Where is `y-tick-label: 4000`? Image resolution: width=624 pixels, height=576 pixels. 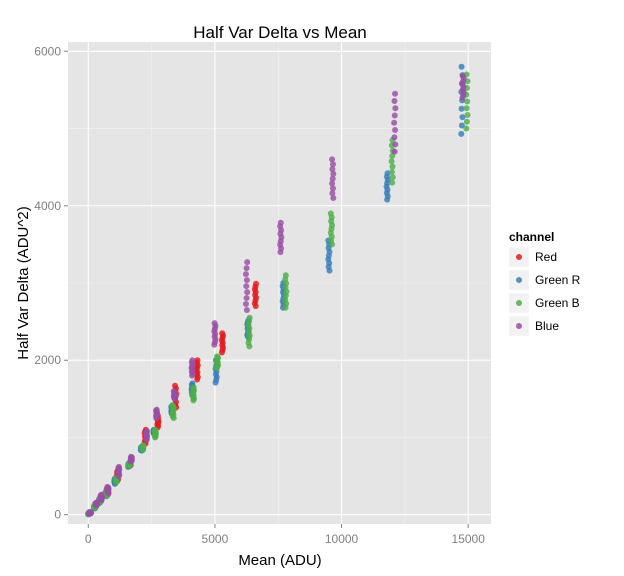 y-tick-label: 4000 is located at coordinates (47, 206).